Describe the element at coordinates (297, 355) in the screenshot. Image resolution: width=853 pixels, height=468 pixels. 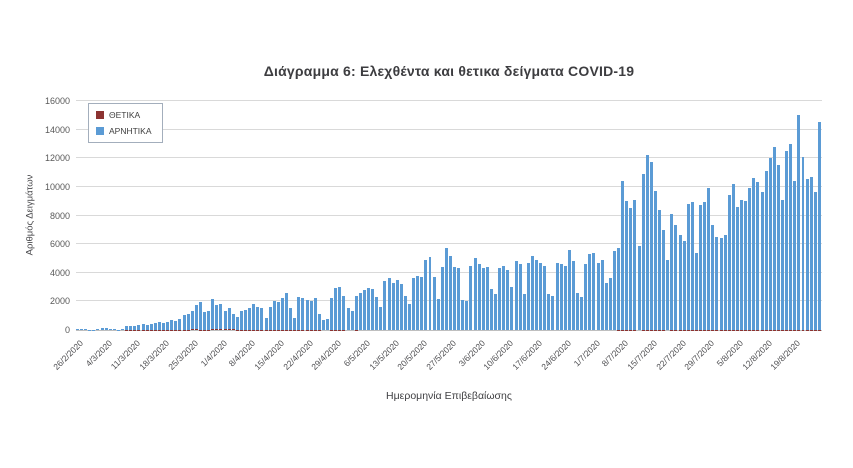
I see `x-tick-label: 22/4/2020` at that location.